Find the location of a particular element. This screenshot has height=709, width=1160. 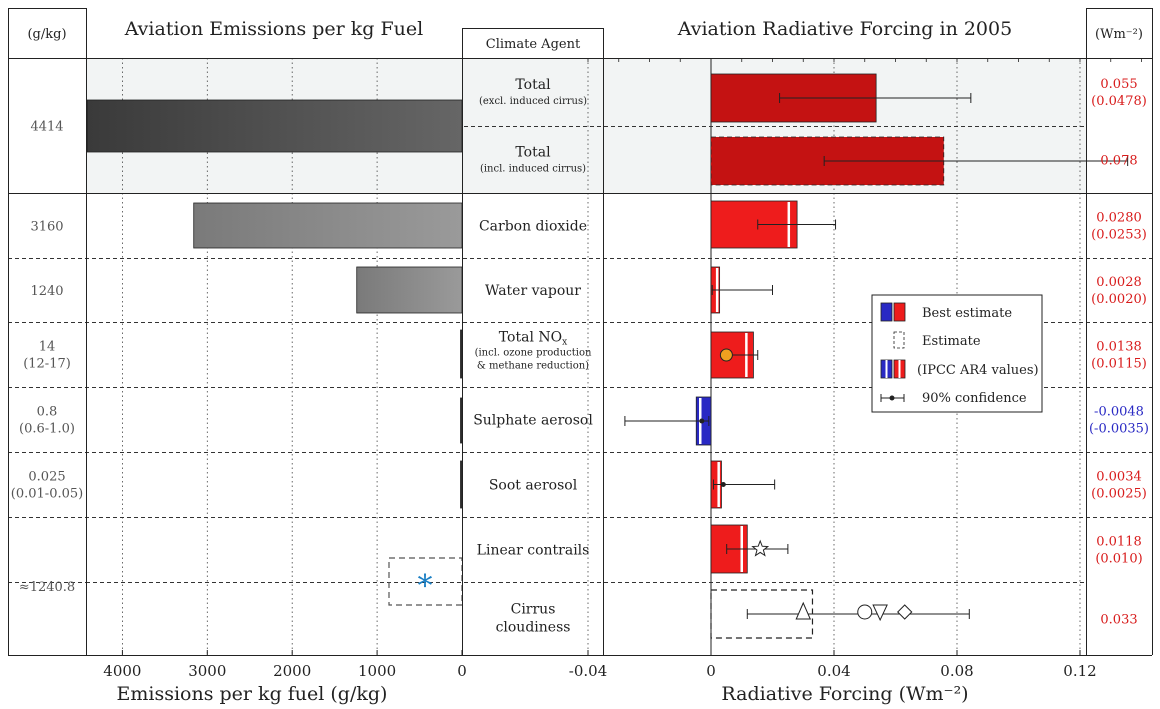

cirrus-diamond-marker is located at coordinates (905, 612).